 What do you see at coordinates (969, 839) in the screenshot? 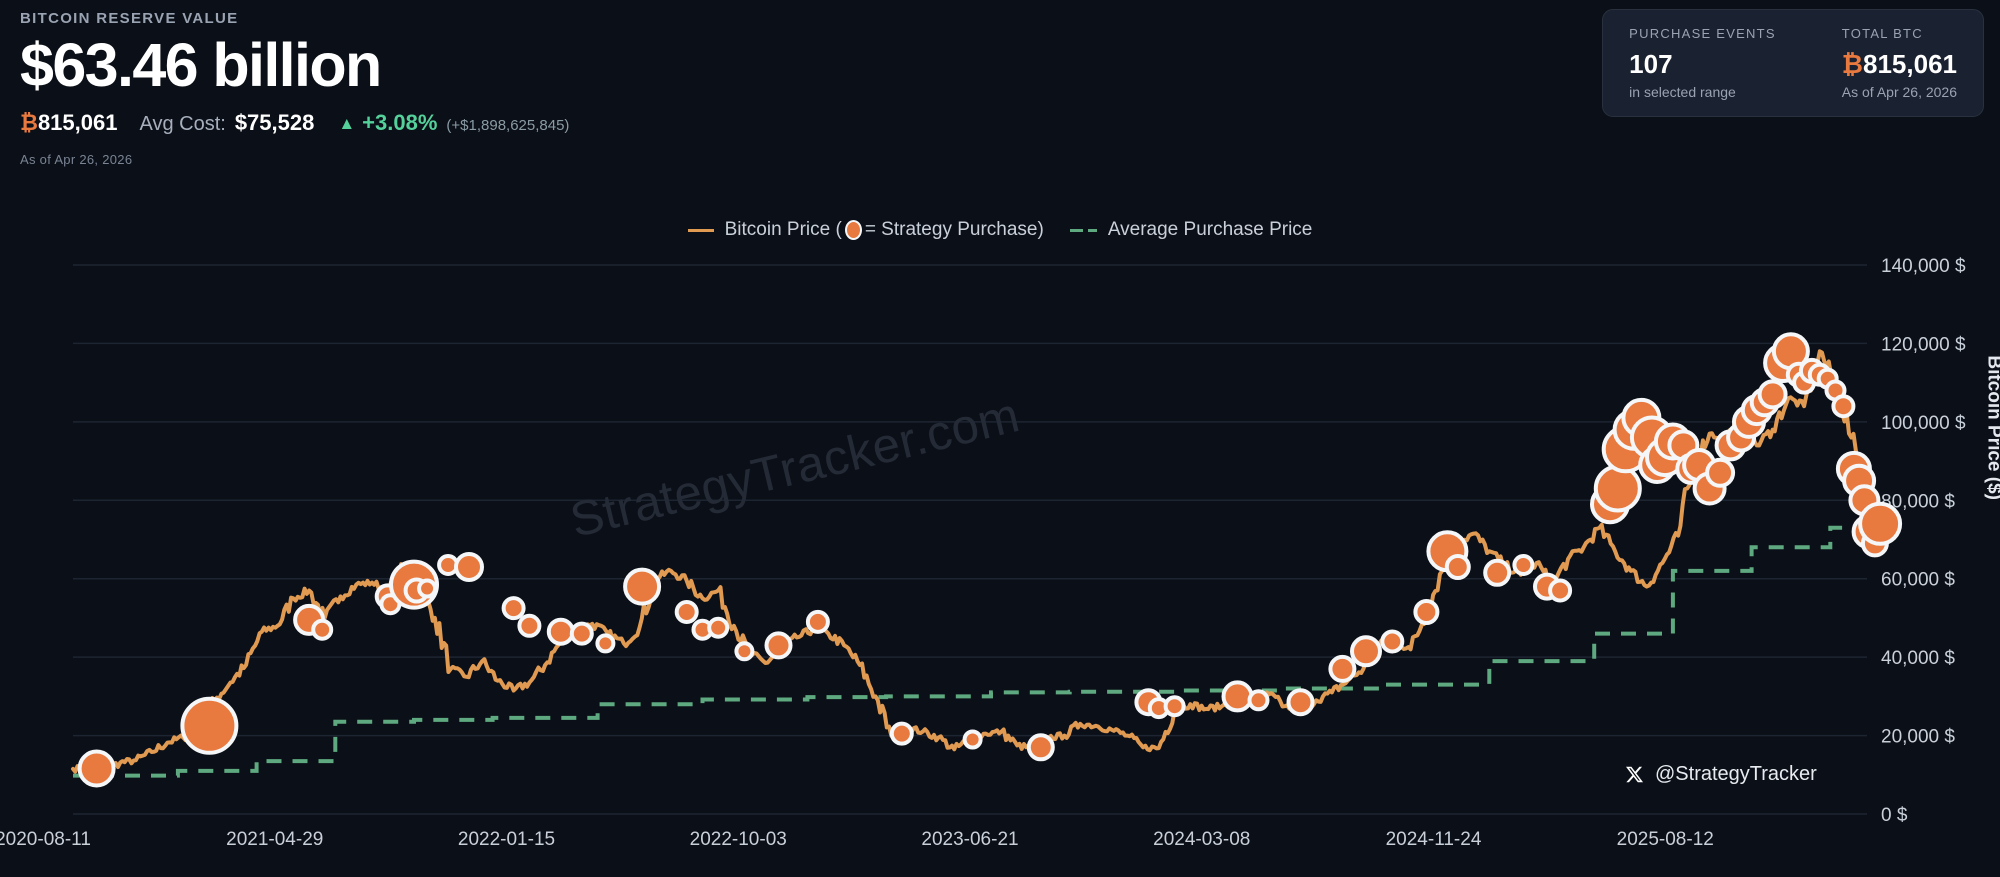
I see `x-tick-label: 2023-06-21` at bounding box center [969, 839].